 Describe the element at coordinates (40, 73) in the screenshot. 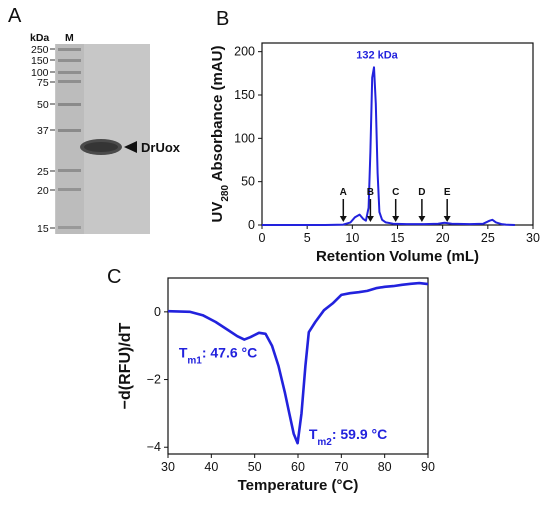

I see `ladder-label: 100` at that location.